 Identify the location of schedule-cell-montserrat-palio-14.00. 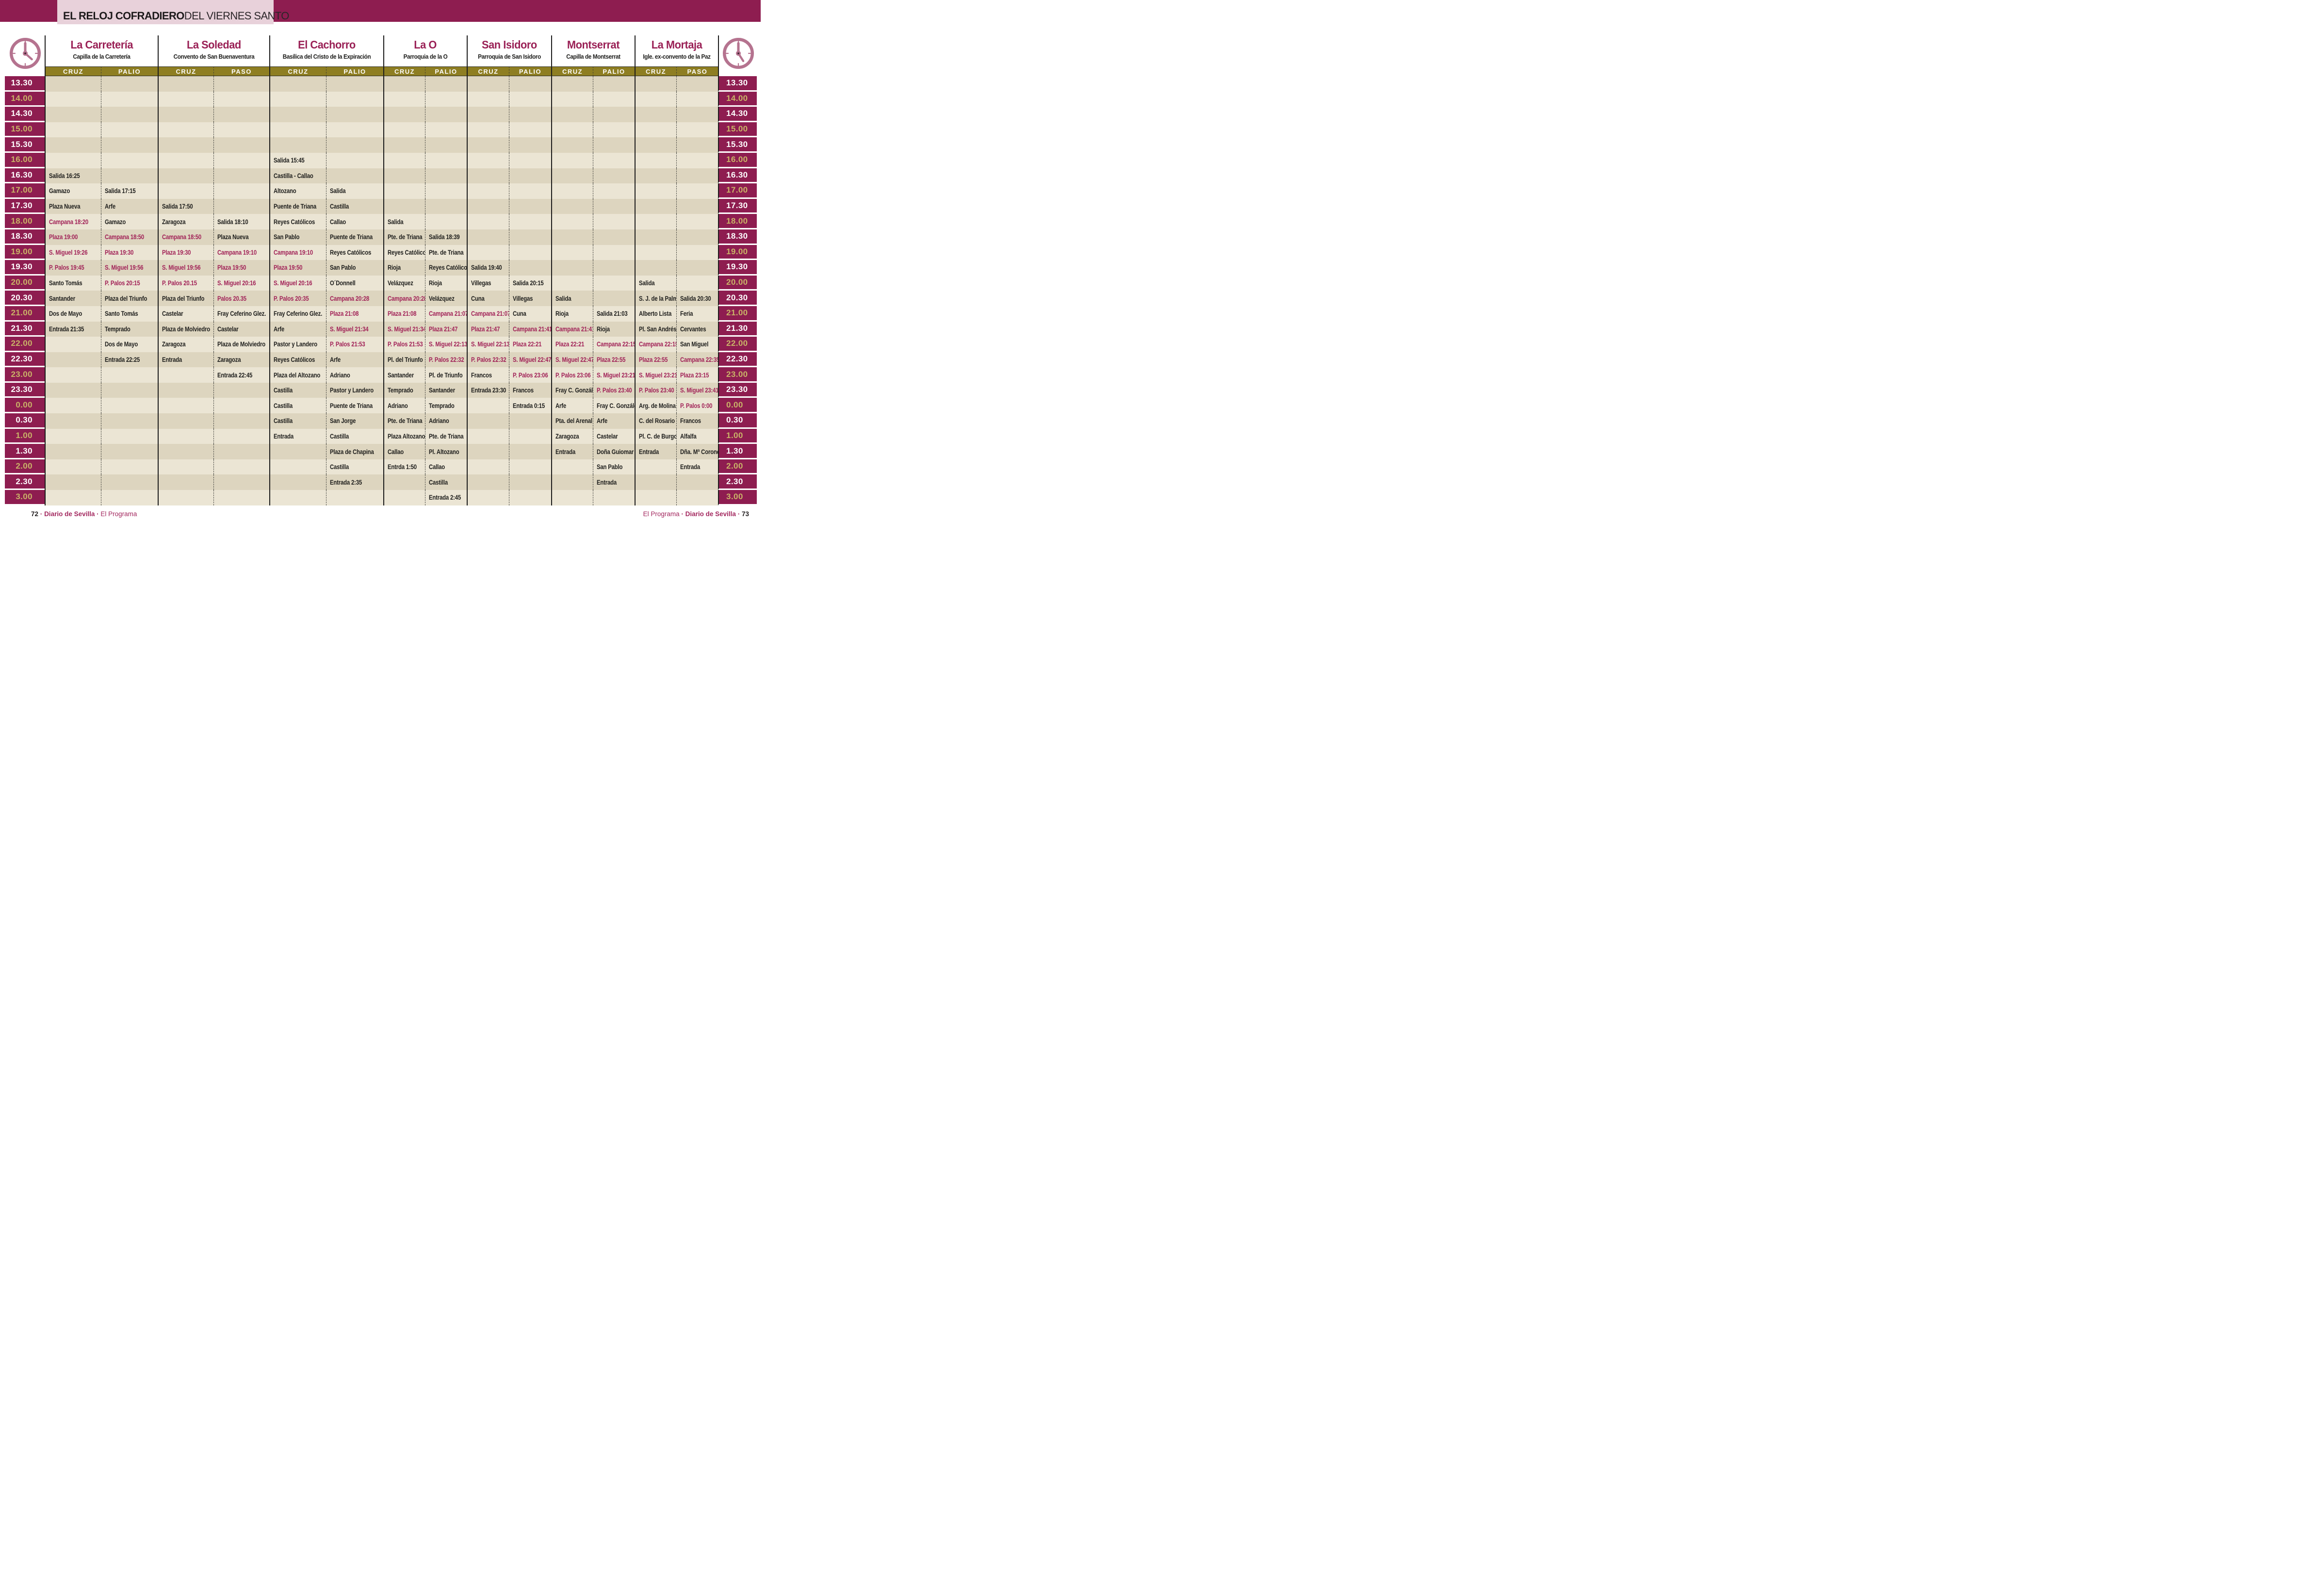
(614, 99).